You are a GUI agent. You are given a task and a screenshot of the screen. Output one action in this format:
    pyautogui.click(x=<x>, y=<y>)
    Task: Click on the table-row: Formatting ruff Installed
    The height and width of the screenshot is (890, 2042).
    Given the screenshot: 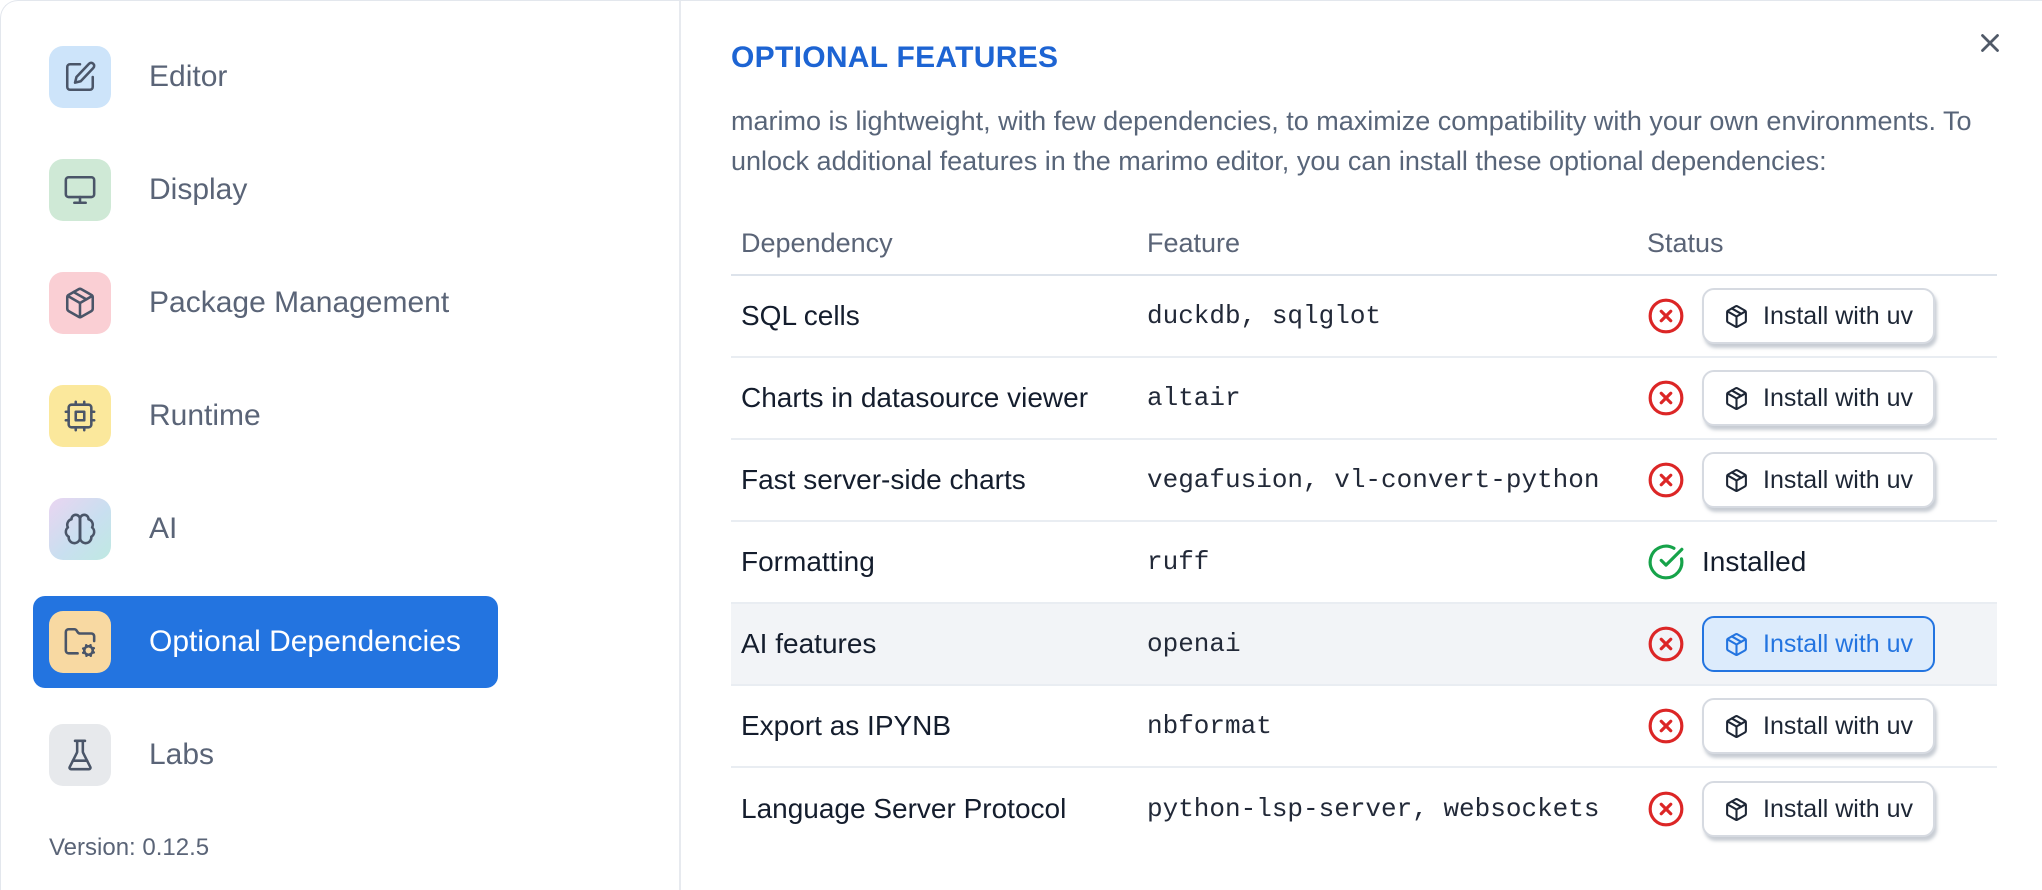 What is the action you would take?
    pyautogui.click(x=1364, y=563)
    